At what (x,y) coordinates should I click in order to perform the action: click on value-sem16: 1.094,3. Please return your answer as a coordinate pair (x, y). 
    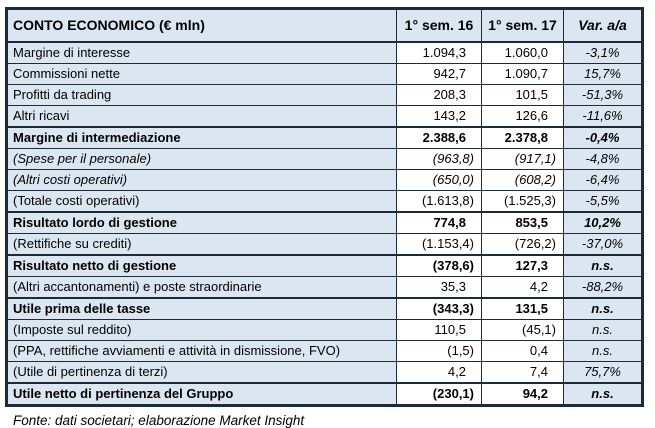
    Looking at the image, I should click on (439, 52).